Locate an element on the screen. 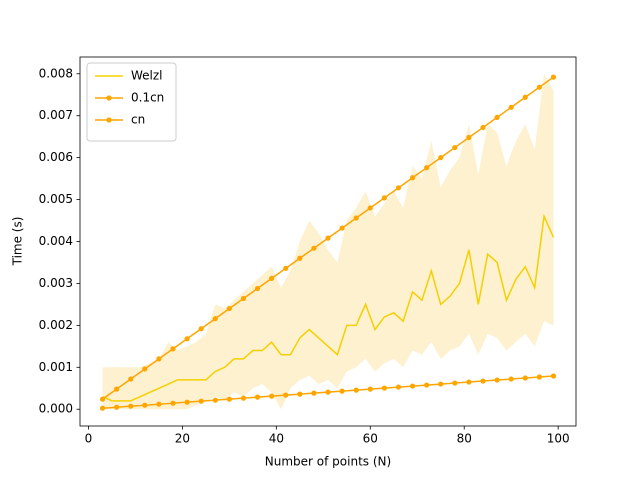 Image resolution: width=640 pixels, height=478 pixels. legend-label: 0.1cn is located at coordinates (147, 98).